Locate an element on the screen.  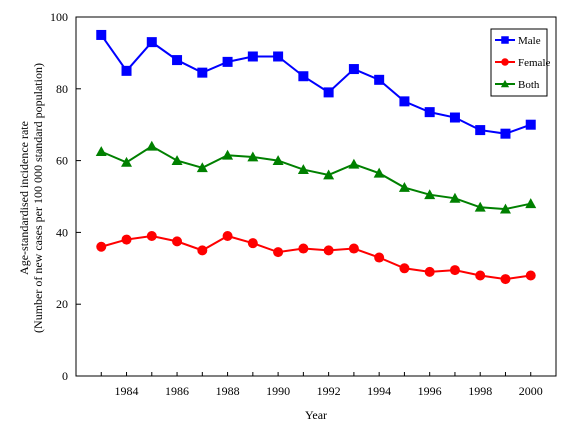
y-tick-label: 0 is located at coordinates (65, 376).